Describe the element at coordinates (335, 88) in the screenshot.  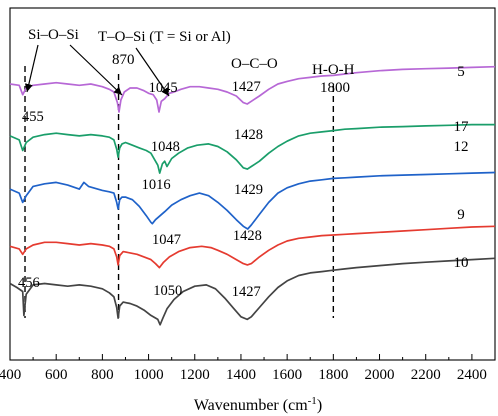
I see `header-h-1800: 1800` at that location.